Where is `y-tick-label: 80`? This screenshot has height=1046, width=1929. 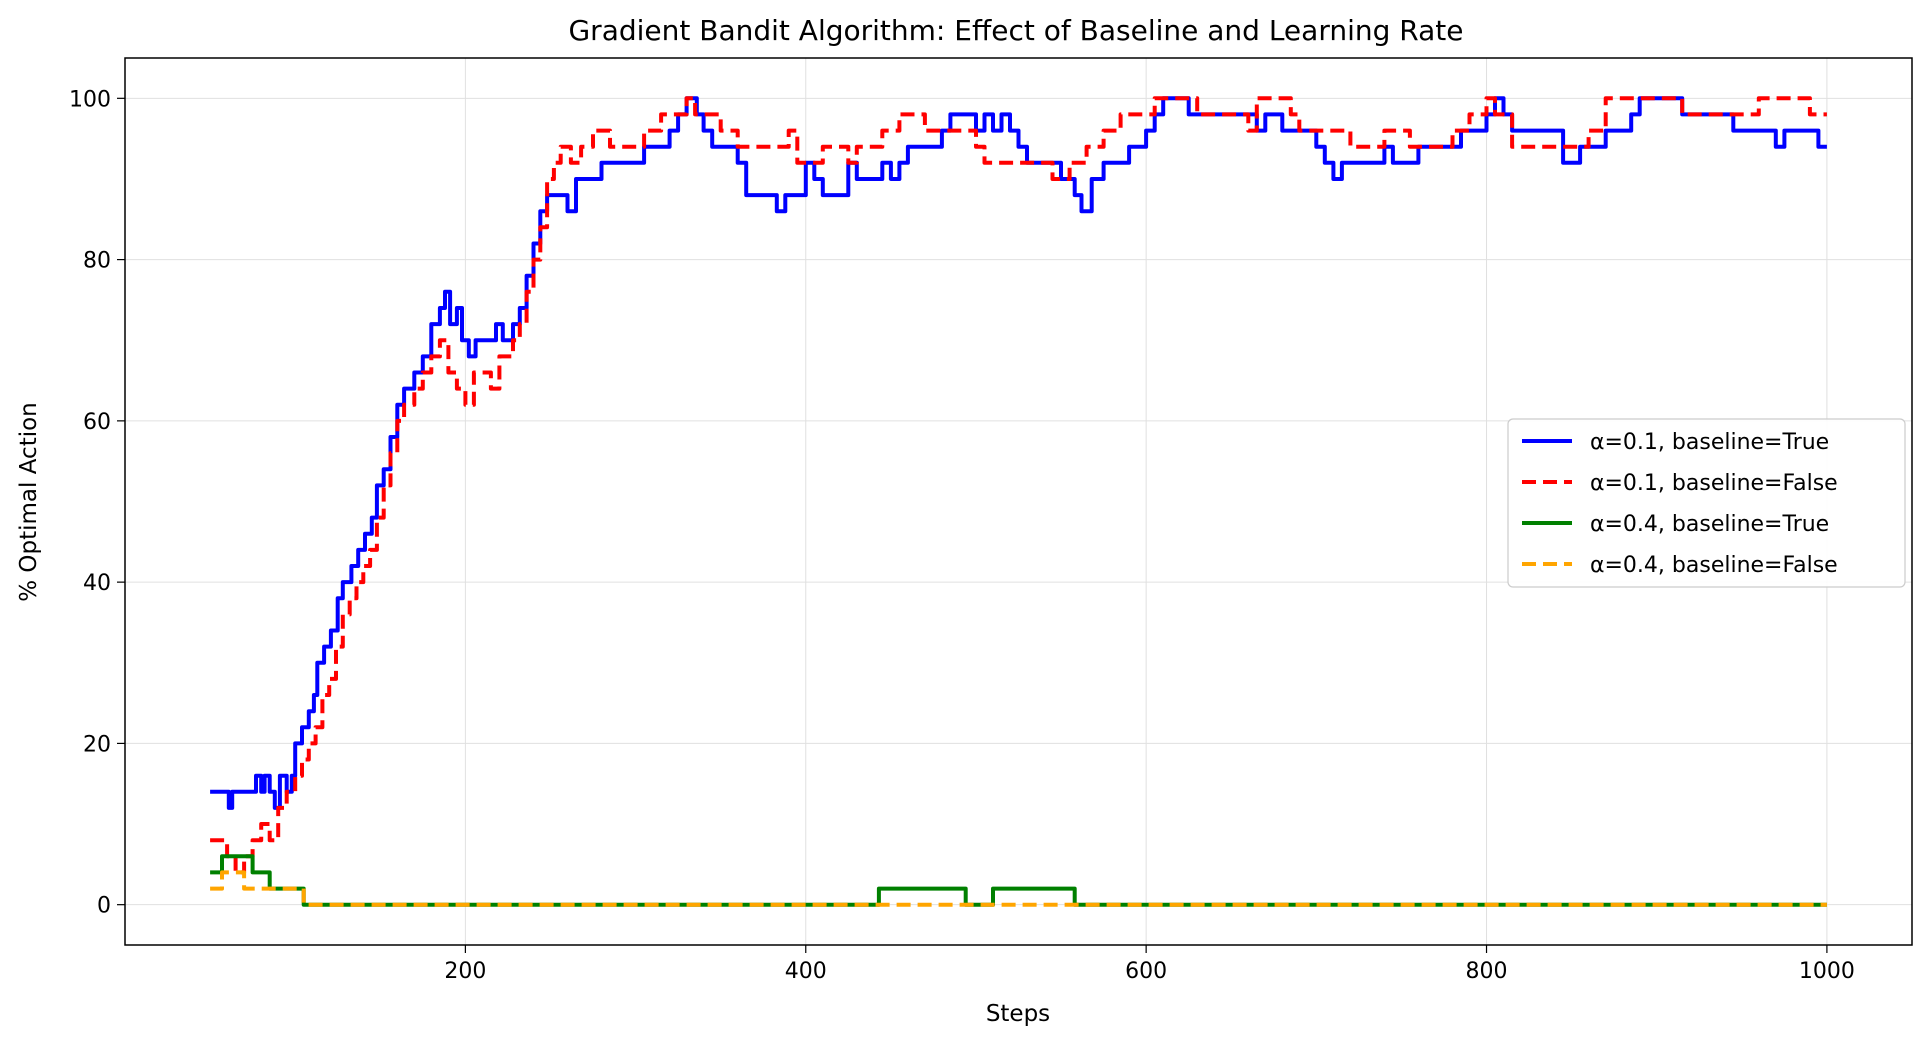 y-tick-label: 80 is located at coordinates (97, 261).